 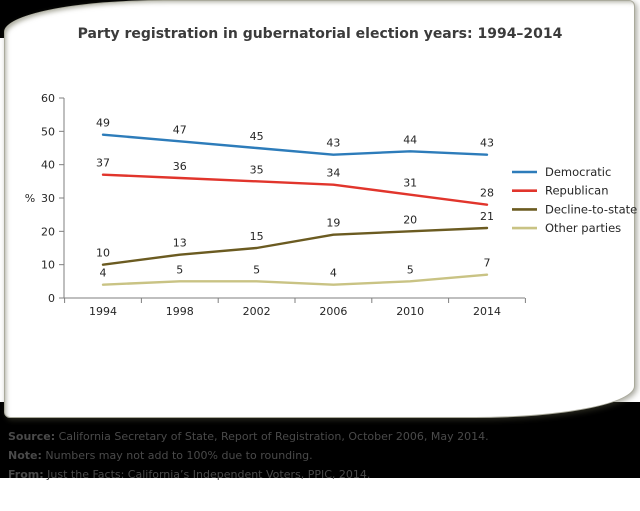 I want to click on x-tick-label: 2002, so click(x=257, y=311).